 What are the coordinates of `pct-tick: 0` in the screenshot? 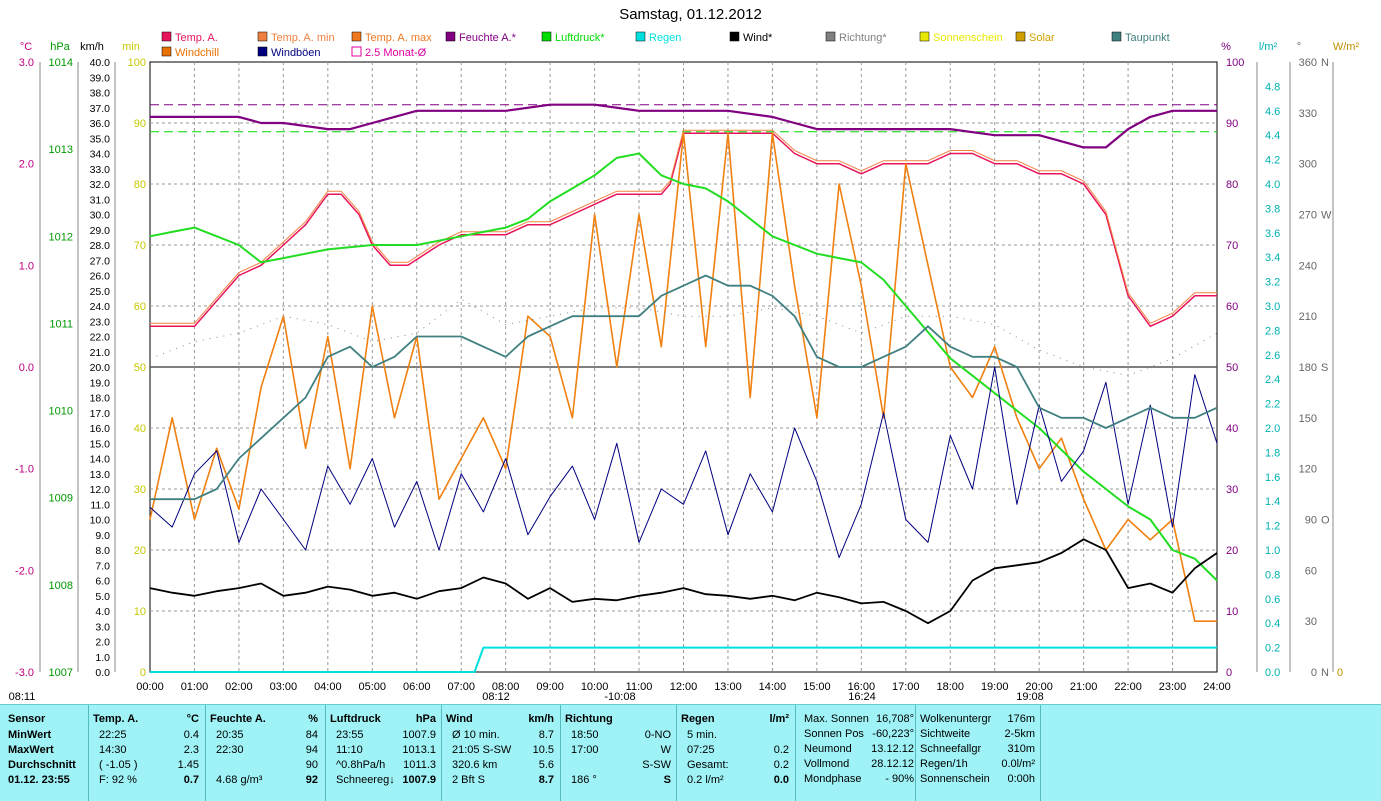 It's located at (1229, 673).